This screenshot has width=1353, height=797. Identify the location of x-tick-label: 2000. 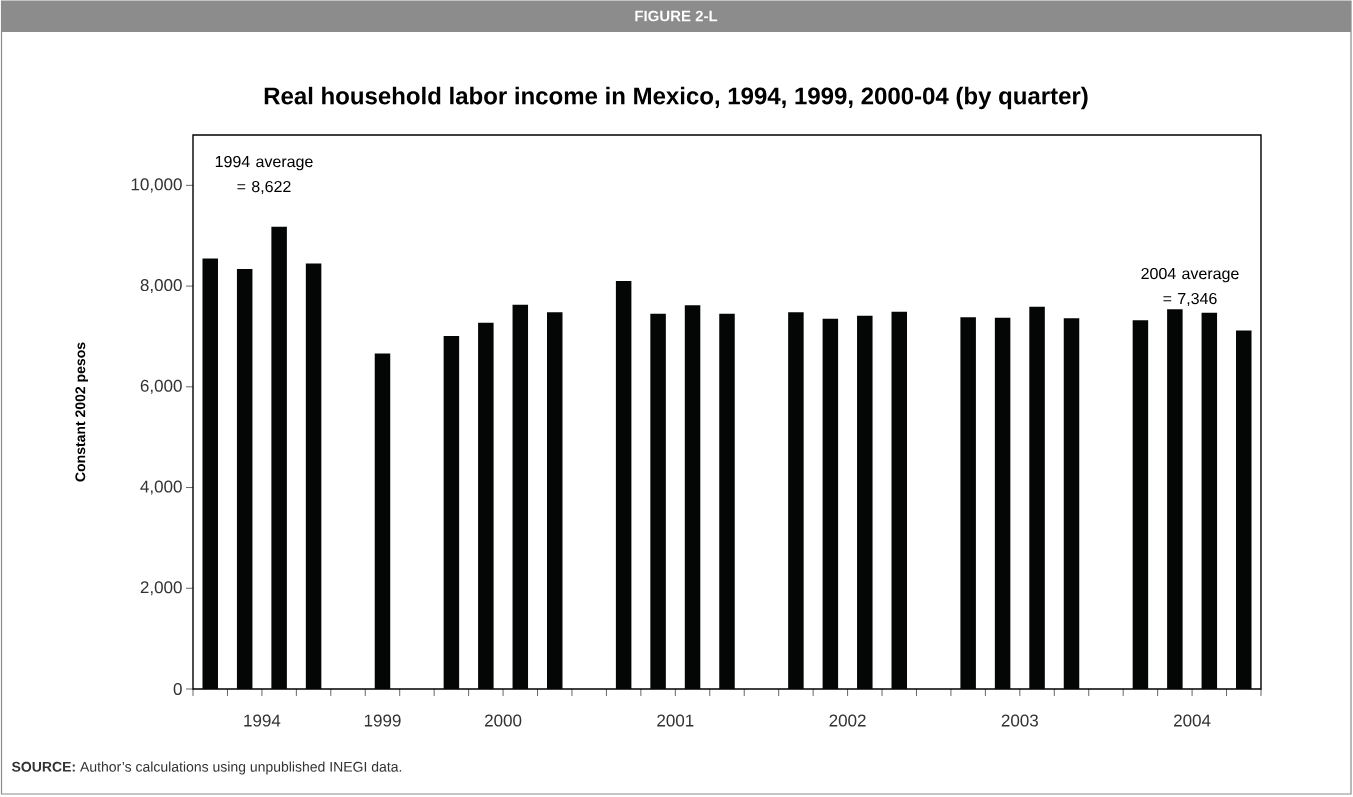
(503, 720).